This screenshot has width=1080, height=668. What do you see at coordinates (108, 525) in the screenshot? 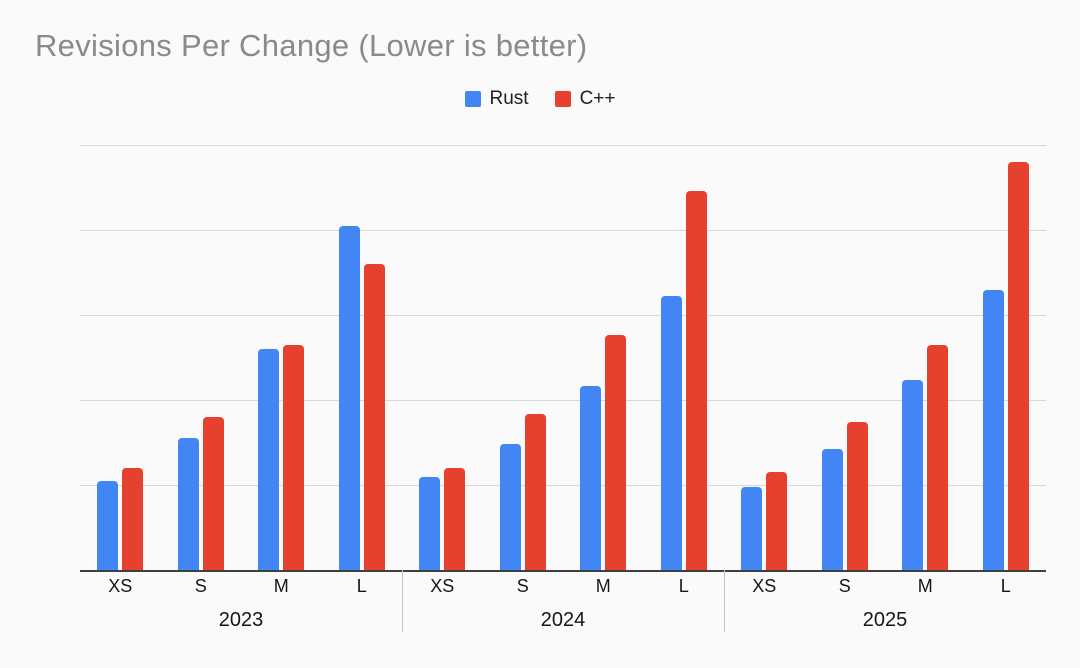
I see `rust-bar-2023-xs` at bounding box center [108, 525].